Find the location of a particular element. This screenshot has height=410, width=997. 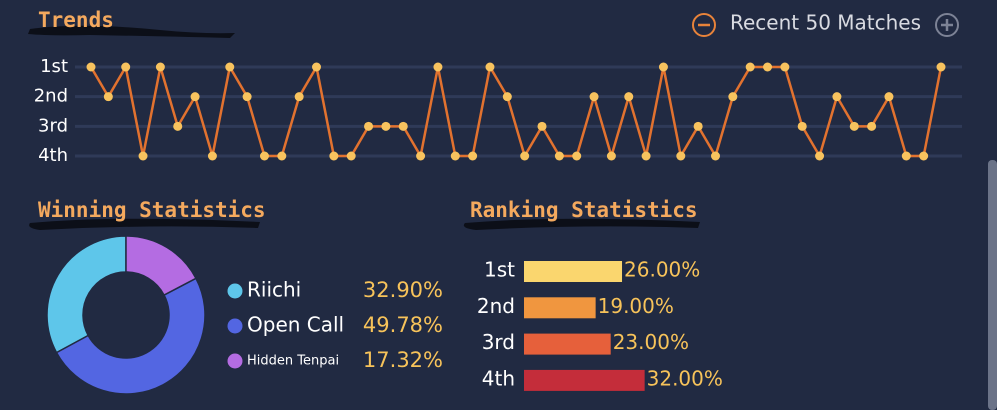

bar-value: 19.00% is located at coordinates (636, 306).